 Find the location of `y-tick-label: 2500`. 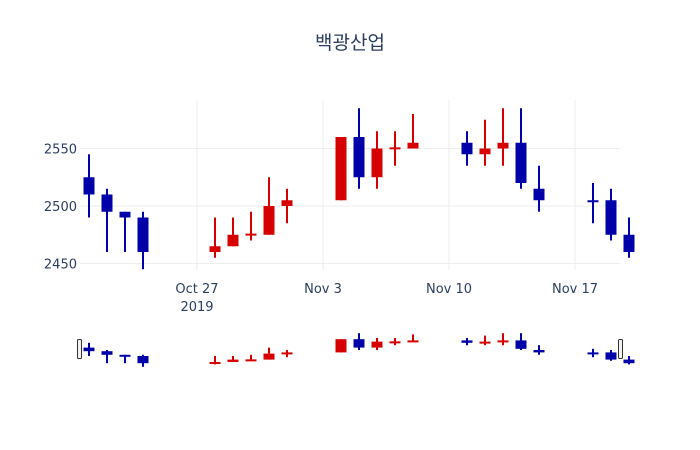

y-tick-label: 2500 is located at coordinates (60, 207).